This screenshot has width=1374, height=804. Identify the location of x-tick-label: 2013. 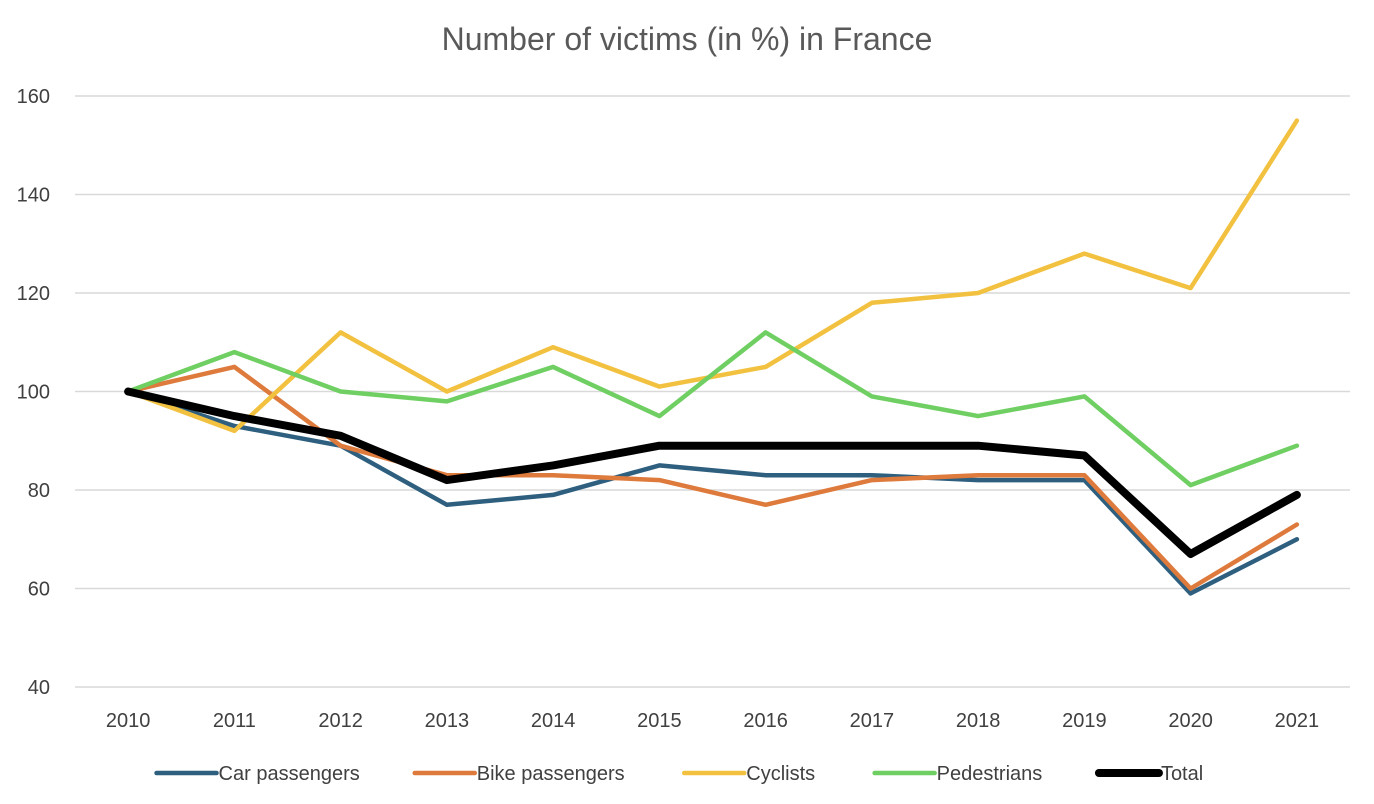
(447, 721).